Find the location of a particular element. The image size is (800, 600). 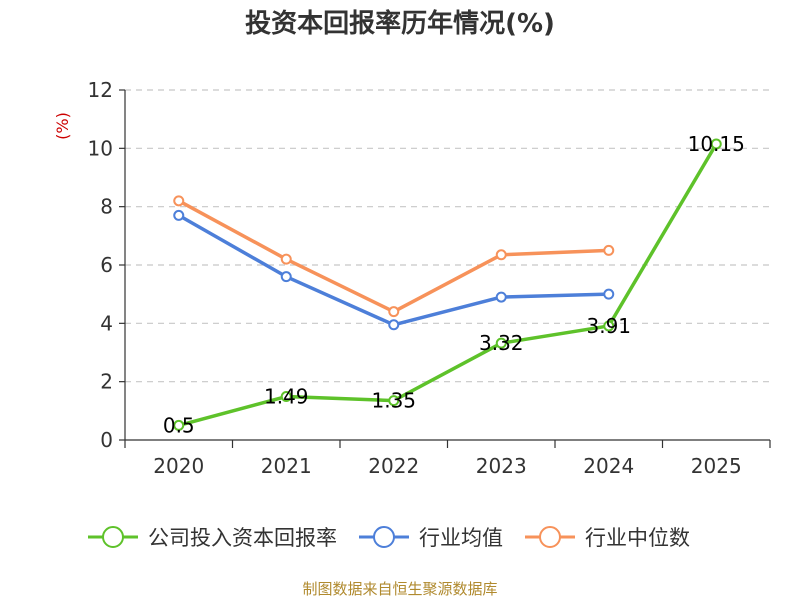

y-tick-label: 12 is located at coordinates (100, 90).